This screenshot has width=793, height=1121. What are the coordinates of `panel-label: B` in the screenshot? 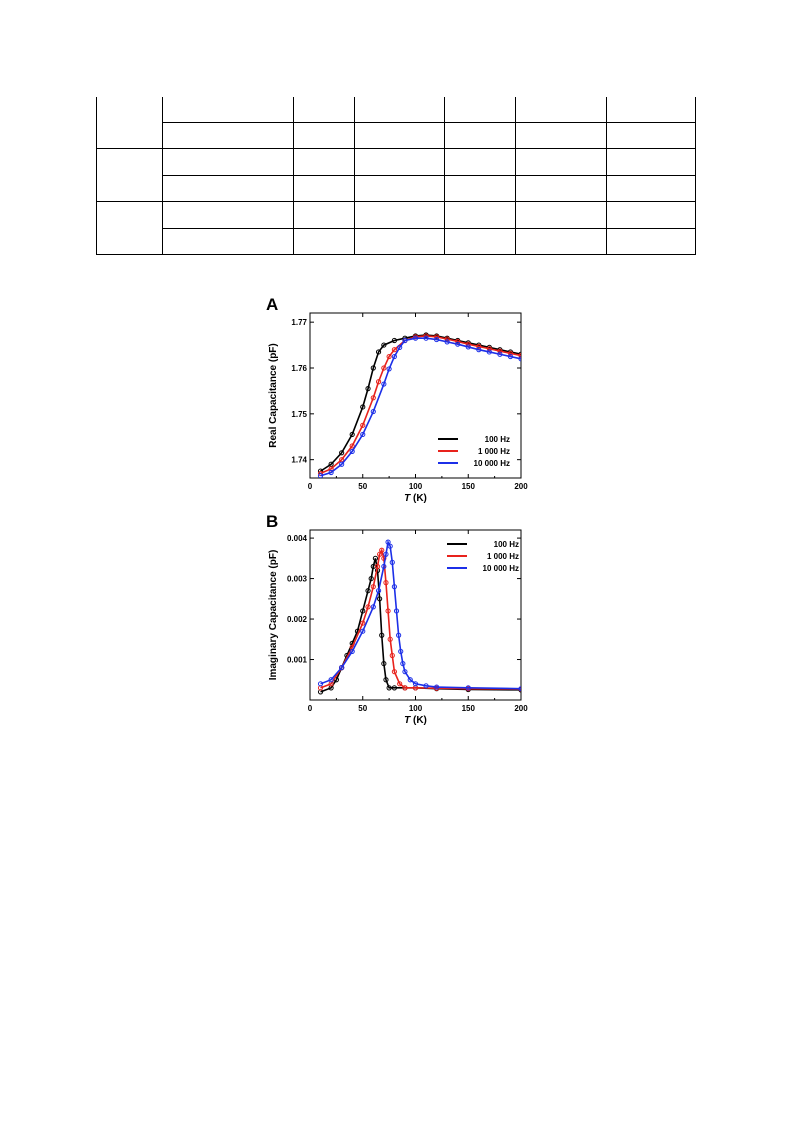 It's located at (272, 521).